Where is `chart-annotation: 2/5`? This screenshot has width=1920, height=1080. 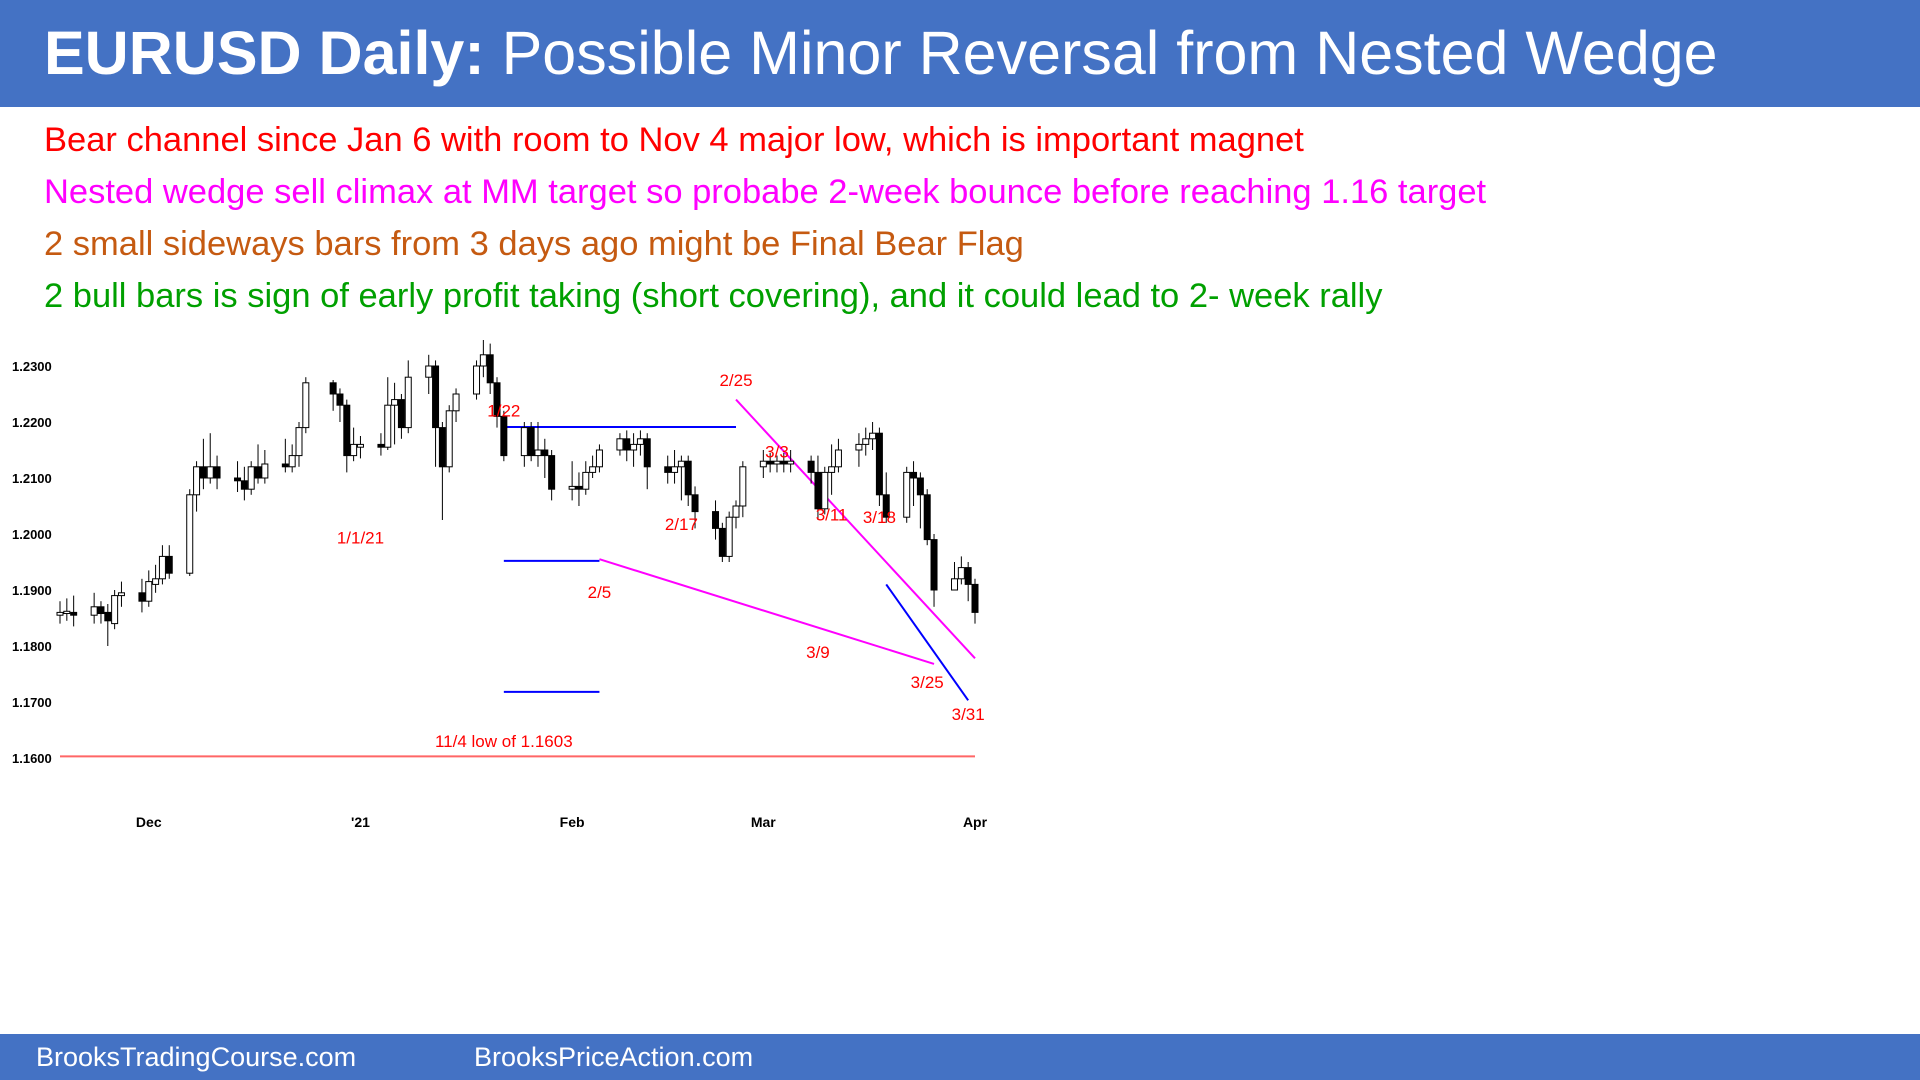 chart-annotation: 2/5 is located at coordinates (600, 592).